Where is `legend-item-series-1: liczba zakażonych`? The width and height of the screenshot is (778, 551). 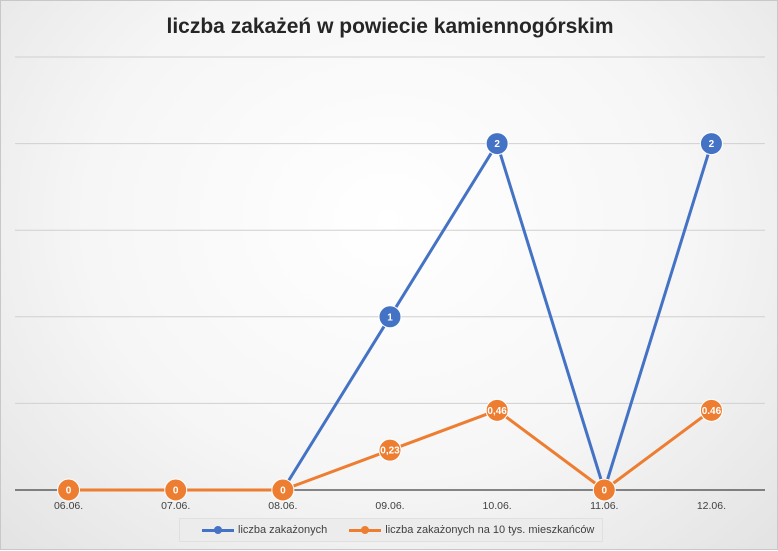 legend-item-series-1: liczba zakażonych is located at coordinates (264, 530).